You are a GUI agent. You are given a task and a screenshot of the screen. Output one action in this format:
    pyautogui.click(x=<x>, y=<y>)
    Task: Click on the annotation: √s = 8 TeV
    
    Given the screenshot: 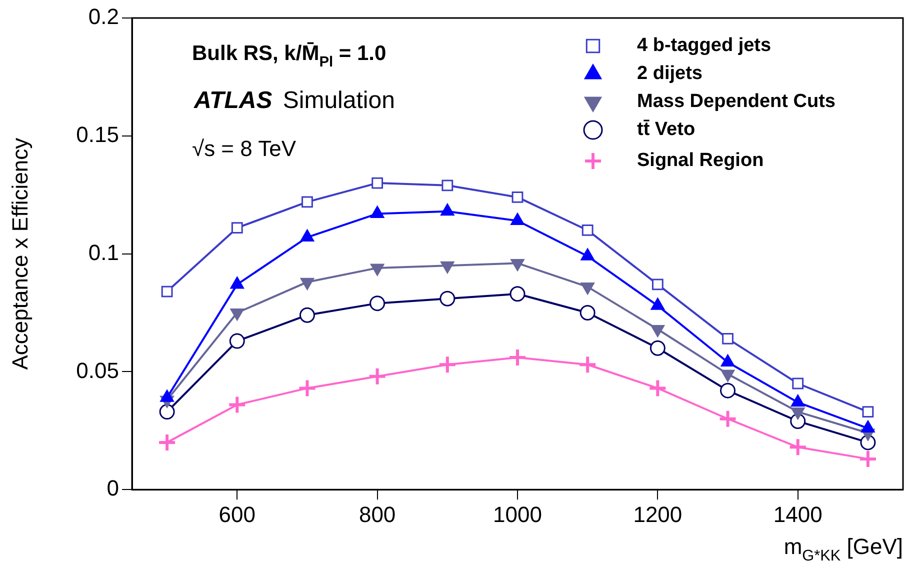 What is the action you would take?
    pyautogui.click(x=244, y=148)
    